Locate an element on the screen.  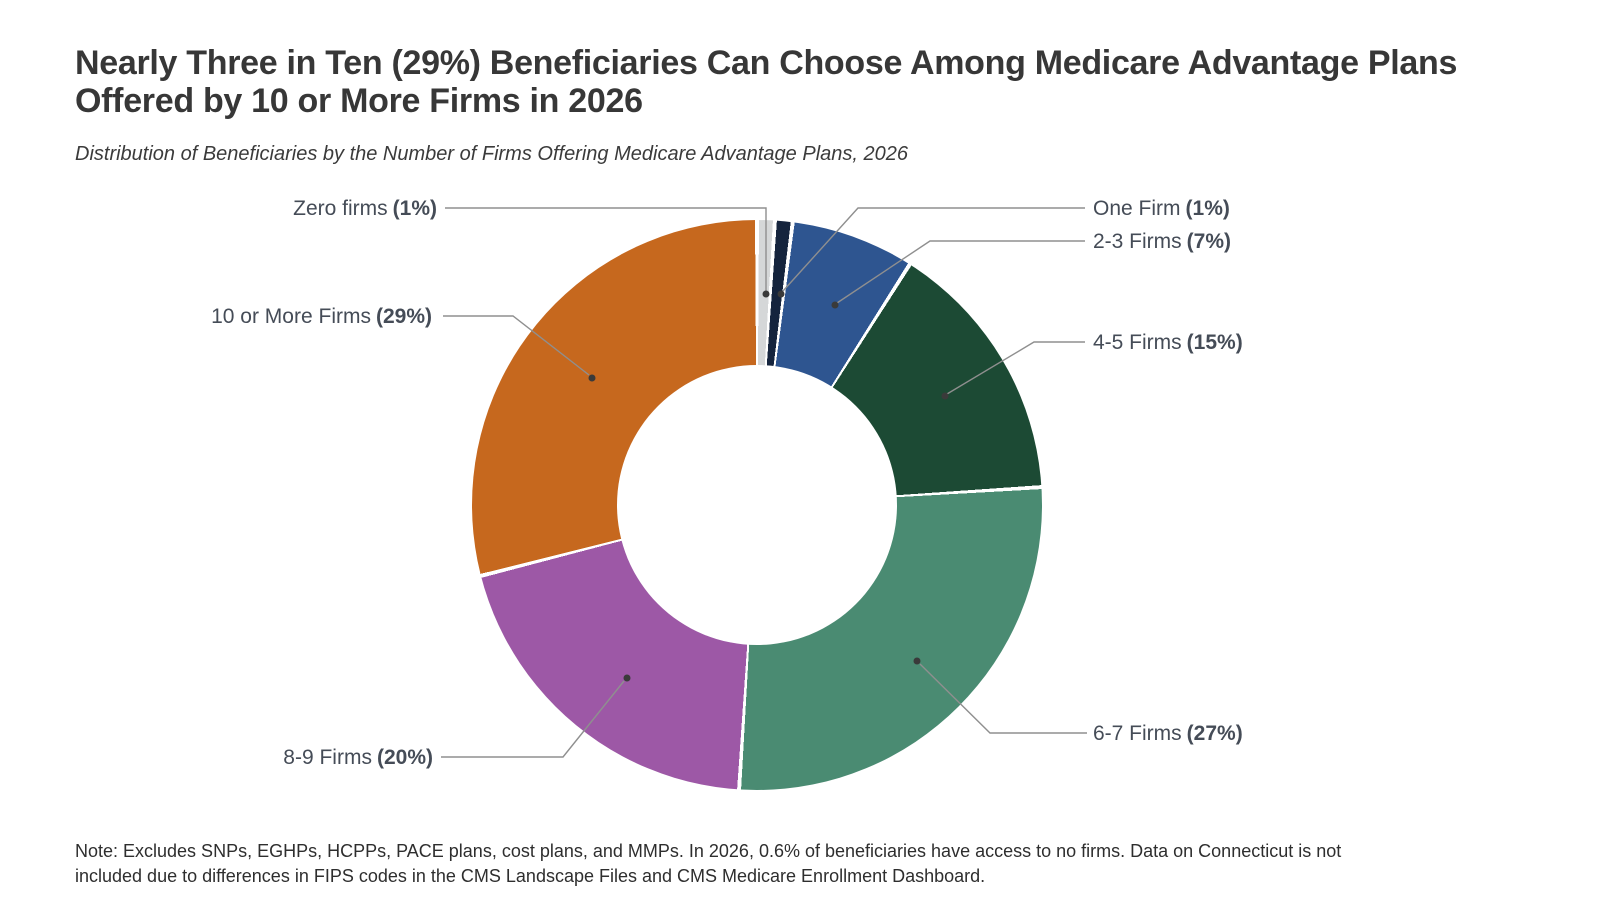
donut-hole is located at coordinates (757, 505).